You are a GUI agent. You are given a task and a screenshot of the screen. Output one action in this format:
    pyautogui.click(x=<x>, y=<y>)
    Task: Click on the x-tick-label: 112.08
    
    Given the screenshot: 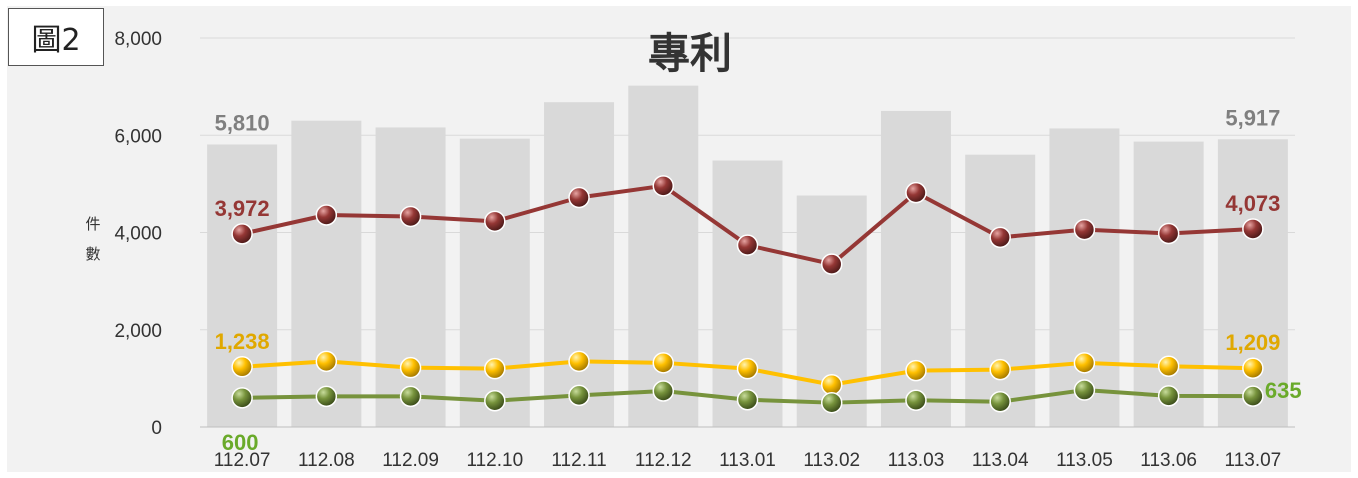 What is the action you would take?
    pyautogui.click(x=326, y=460)
    